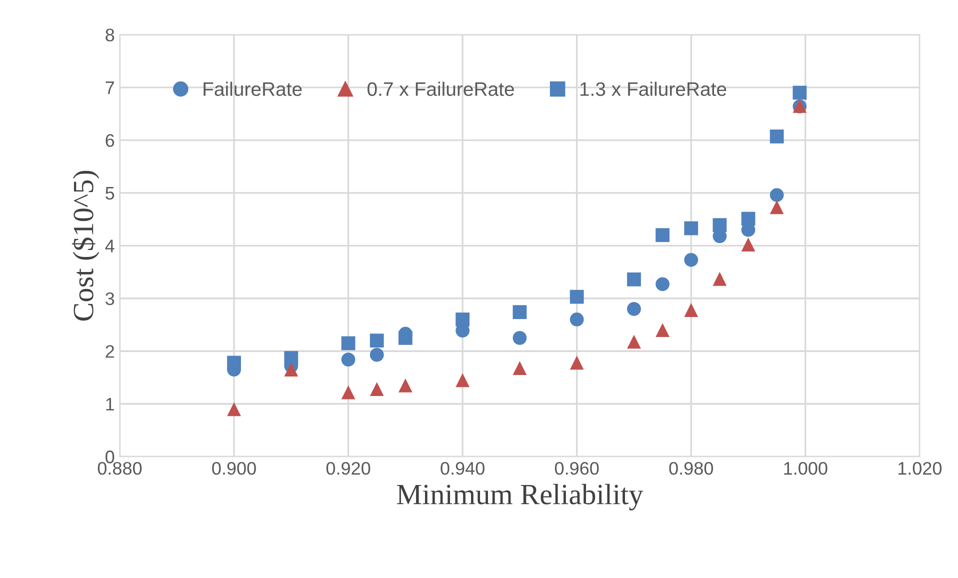 Image resolution: width=958 pixels, height=578 pixels. What do you see at coordinates (234, 468) in the screenshot?
I see `x-tick-label: 0.900` at bounding box center [234, 468].